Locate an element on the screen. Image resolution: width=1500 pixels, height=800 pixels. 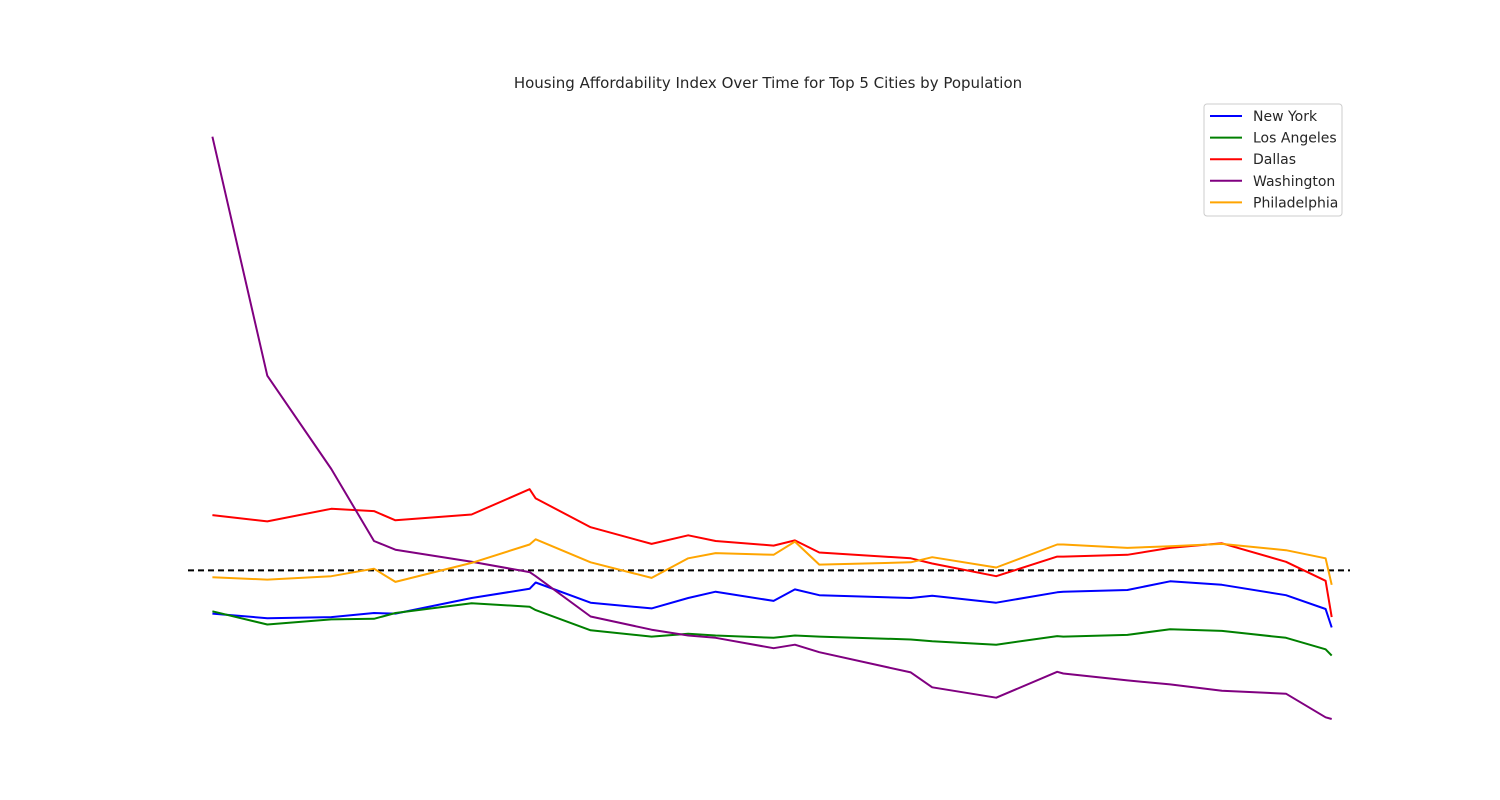
series-line-los-angeles is located at coordinates (772, 629).